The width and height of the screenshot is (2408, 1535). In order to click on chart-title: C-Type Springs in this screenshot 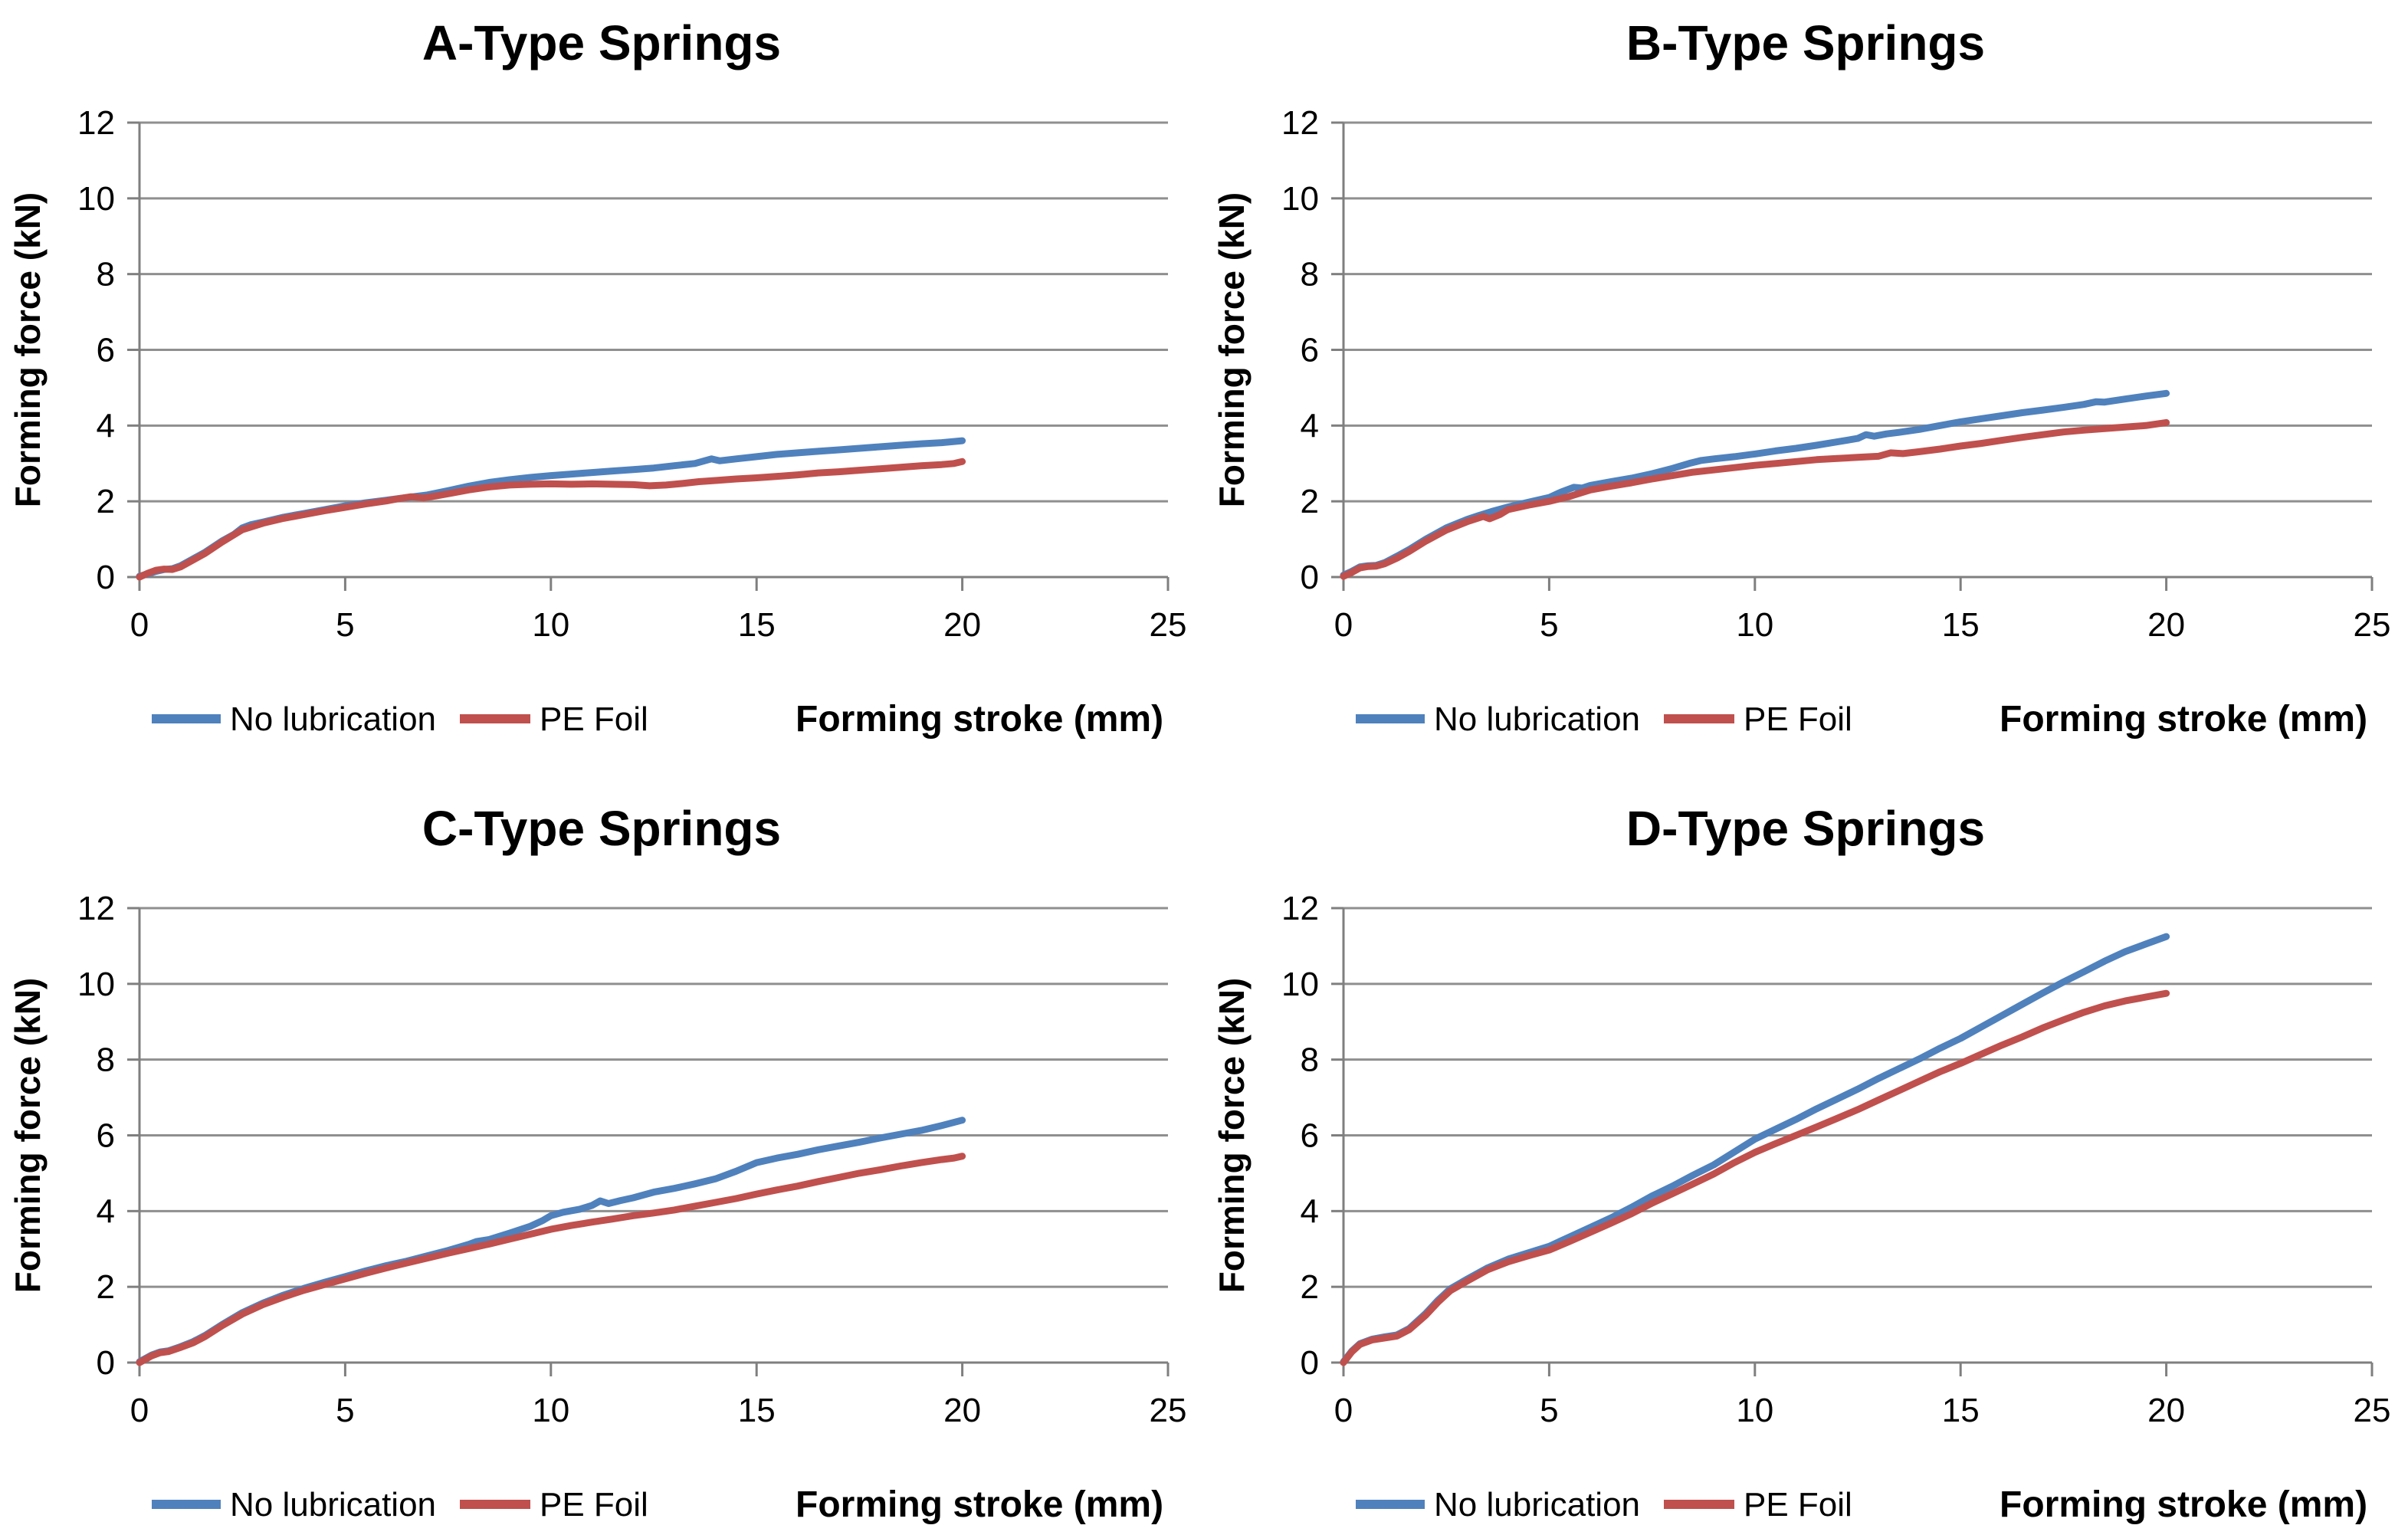, I will do `click(601, 829)`.